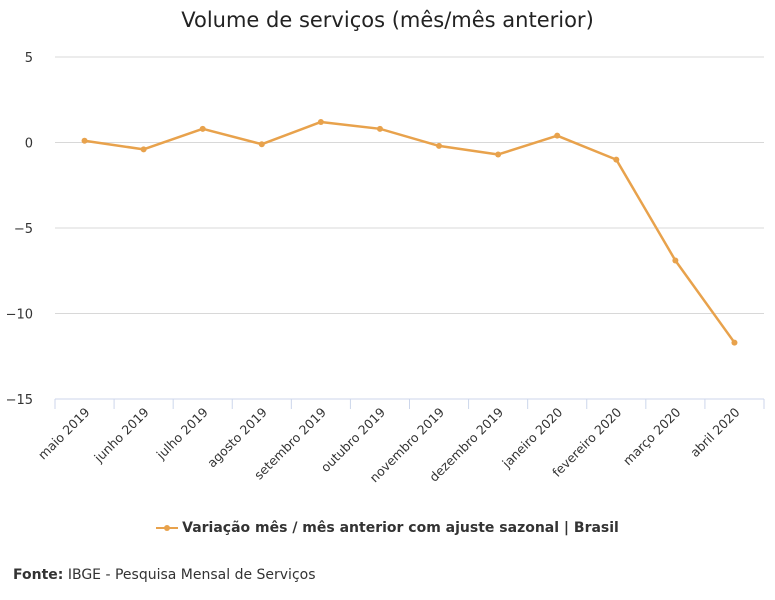 The width and height of the screenshot is (775, 600). I want to click on y-tick-label: 5, so click(29, 58).